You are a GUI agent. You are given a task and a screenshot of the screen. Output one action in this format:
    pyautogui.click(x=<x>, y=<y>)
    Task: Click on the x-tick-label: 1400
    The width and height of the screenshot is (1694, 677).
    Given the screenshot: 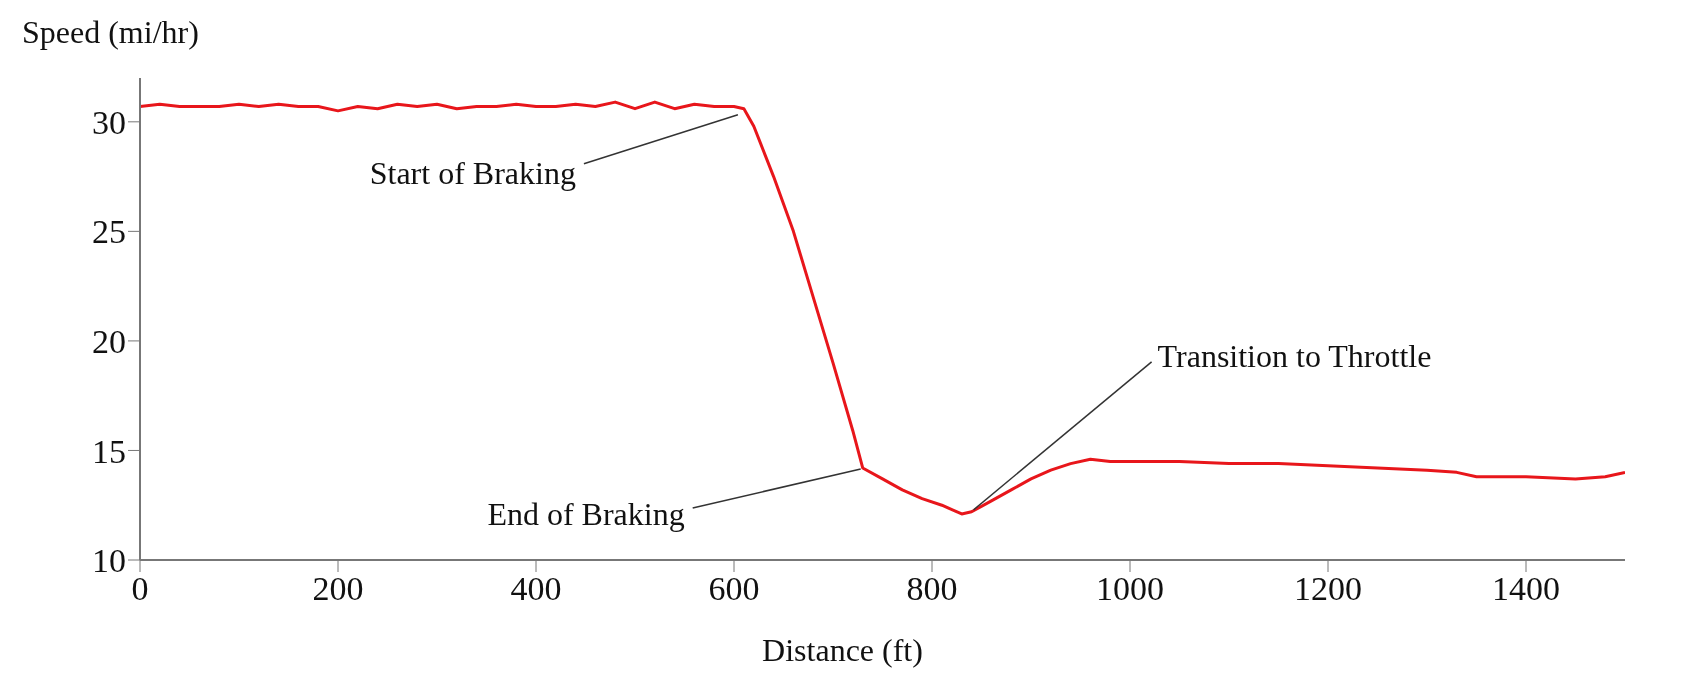 What is the action you would take?
    pyautogui.click(x=1526, y=589)
    